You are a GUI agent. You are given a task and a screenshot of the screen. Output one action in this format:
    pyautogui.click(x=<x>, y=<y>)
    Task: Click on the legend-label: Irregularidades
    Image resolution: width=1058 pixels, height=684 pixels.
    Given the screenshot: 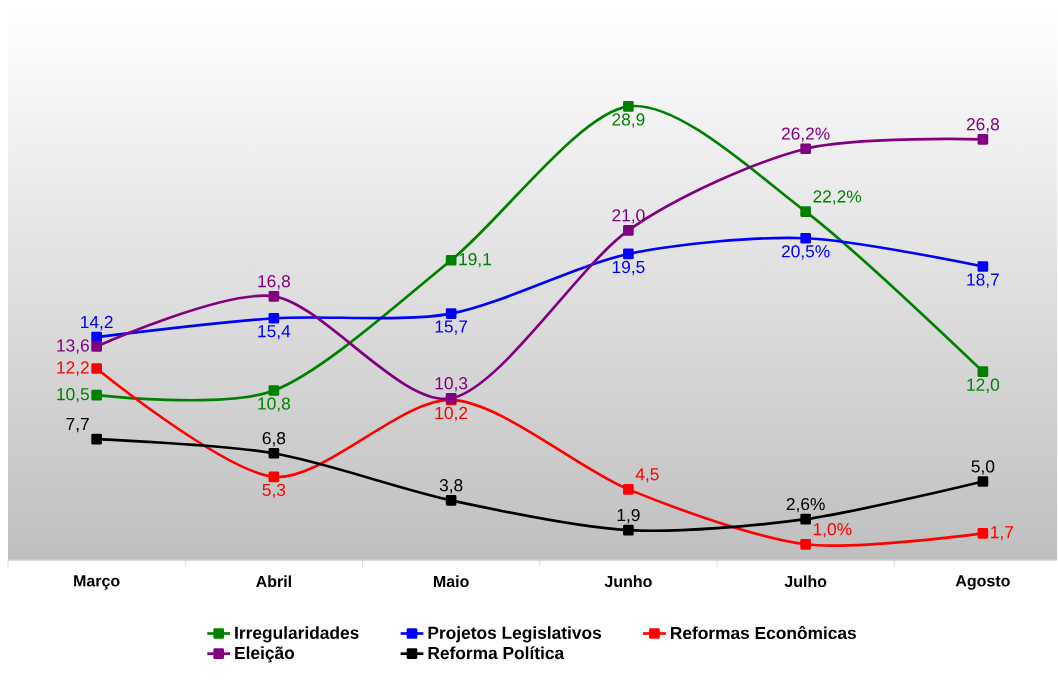 What is the action you would take?
    pyautogui.click(x=297, y=634)
    